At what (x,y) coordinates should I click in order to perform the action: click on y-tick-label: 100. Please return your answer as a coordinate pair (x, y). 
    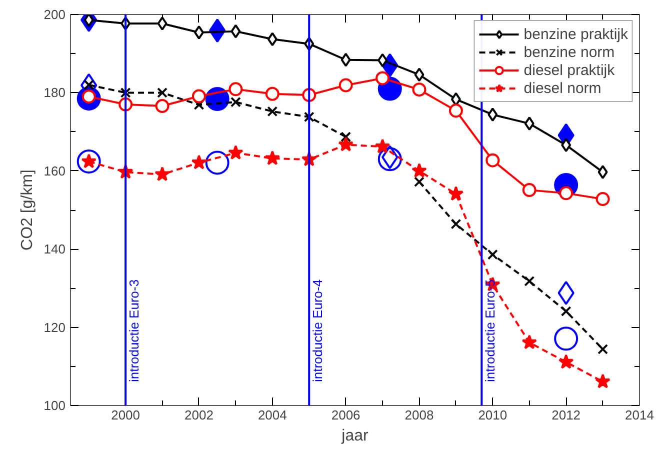
    Looking at the image, I should click on (55, 405).